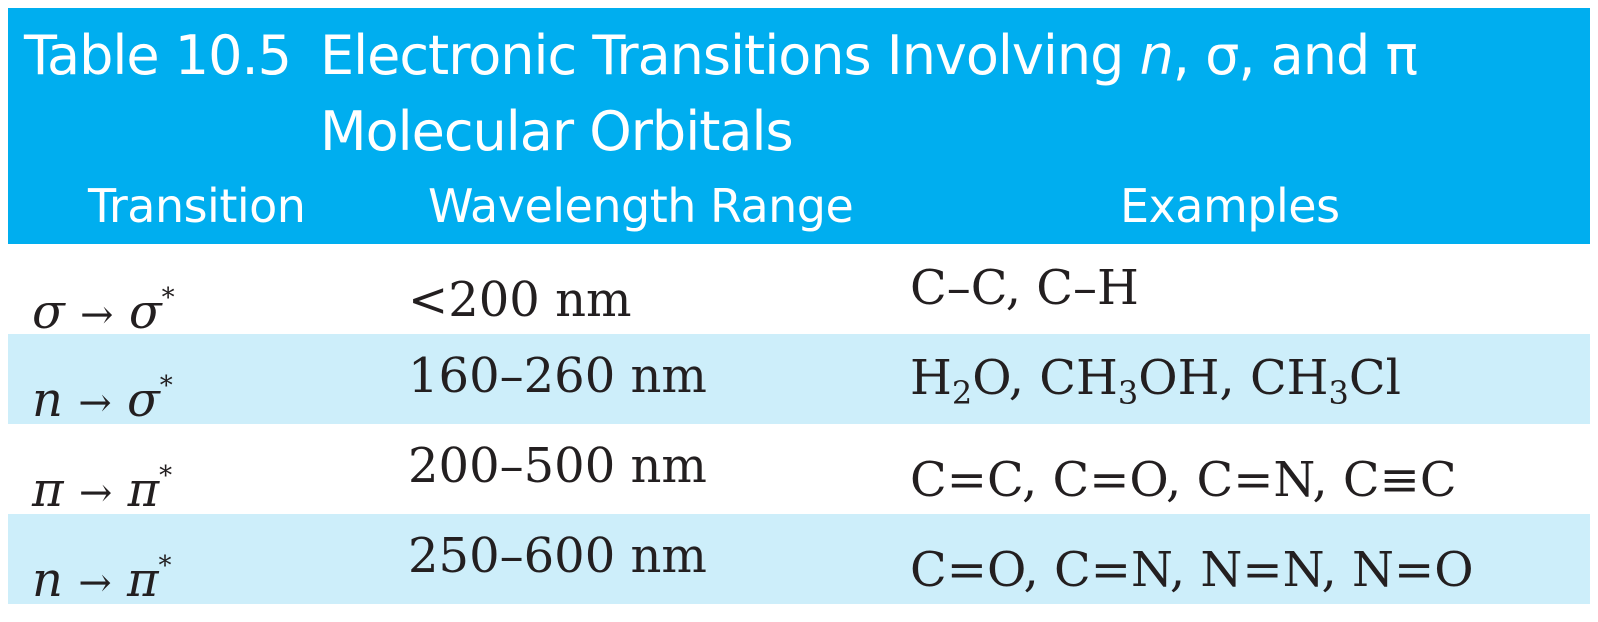  I want to click on examples-text: H, so click(931, 378).